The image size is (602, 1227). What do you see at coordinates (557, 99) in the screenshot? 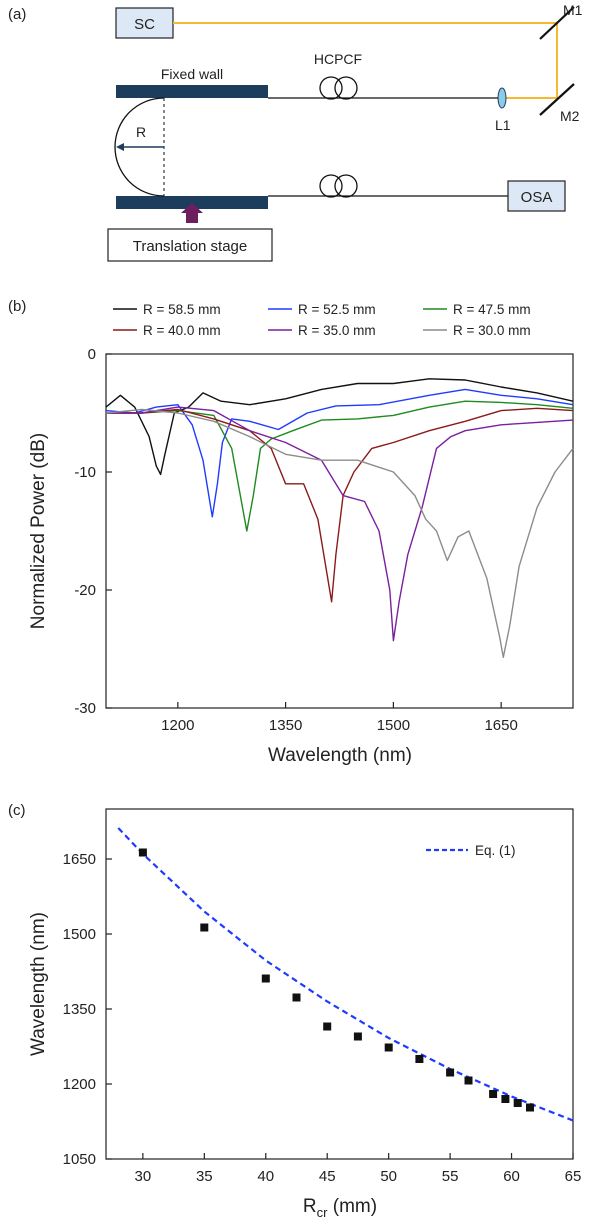
I see `mirror-m2` at bounding box center [557, 99].